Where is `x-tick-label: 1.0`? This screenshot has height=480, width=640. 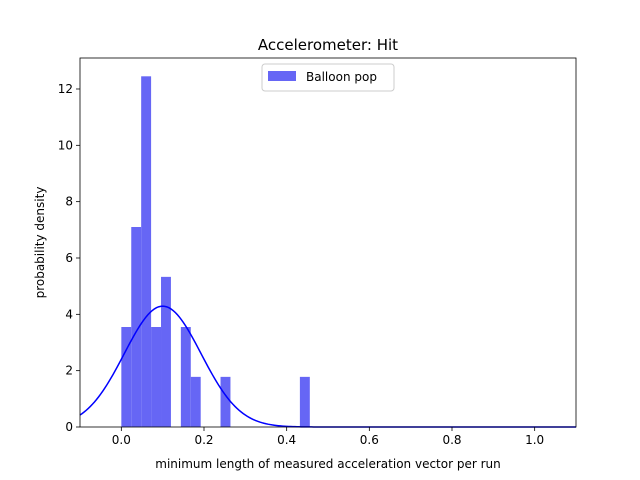
x-tick-label: 1.0 is located at coordinates (534, 440).